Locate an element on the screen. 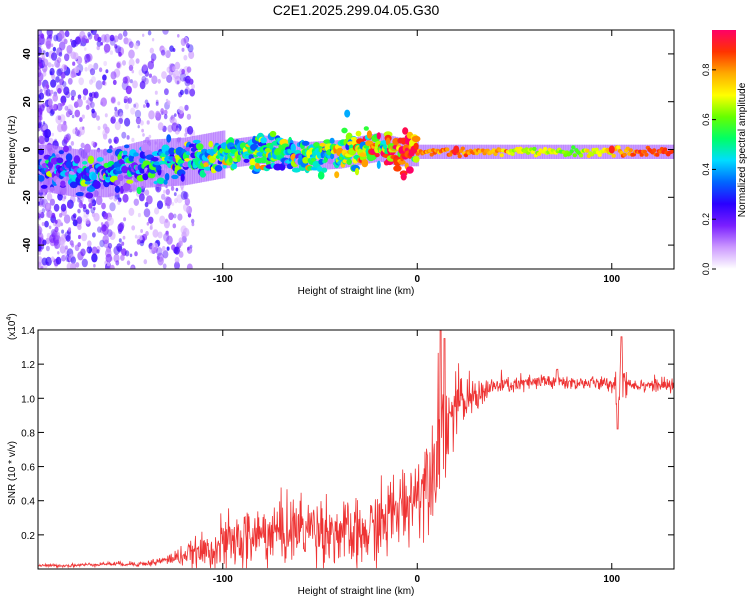  snr-y-tick-label: 0.2 is located at coordinates (28, 536).